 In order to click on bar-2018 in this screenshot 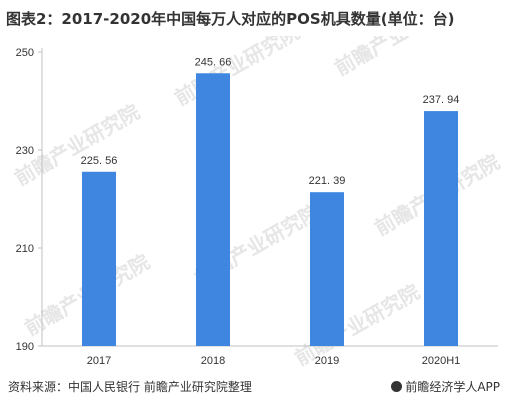, I will do `click(213, 210)`.